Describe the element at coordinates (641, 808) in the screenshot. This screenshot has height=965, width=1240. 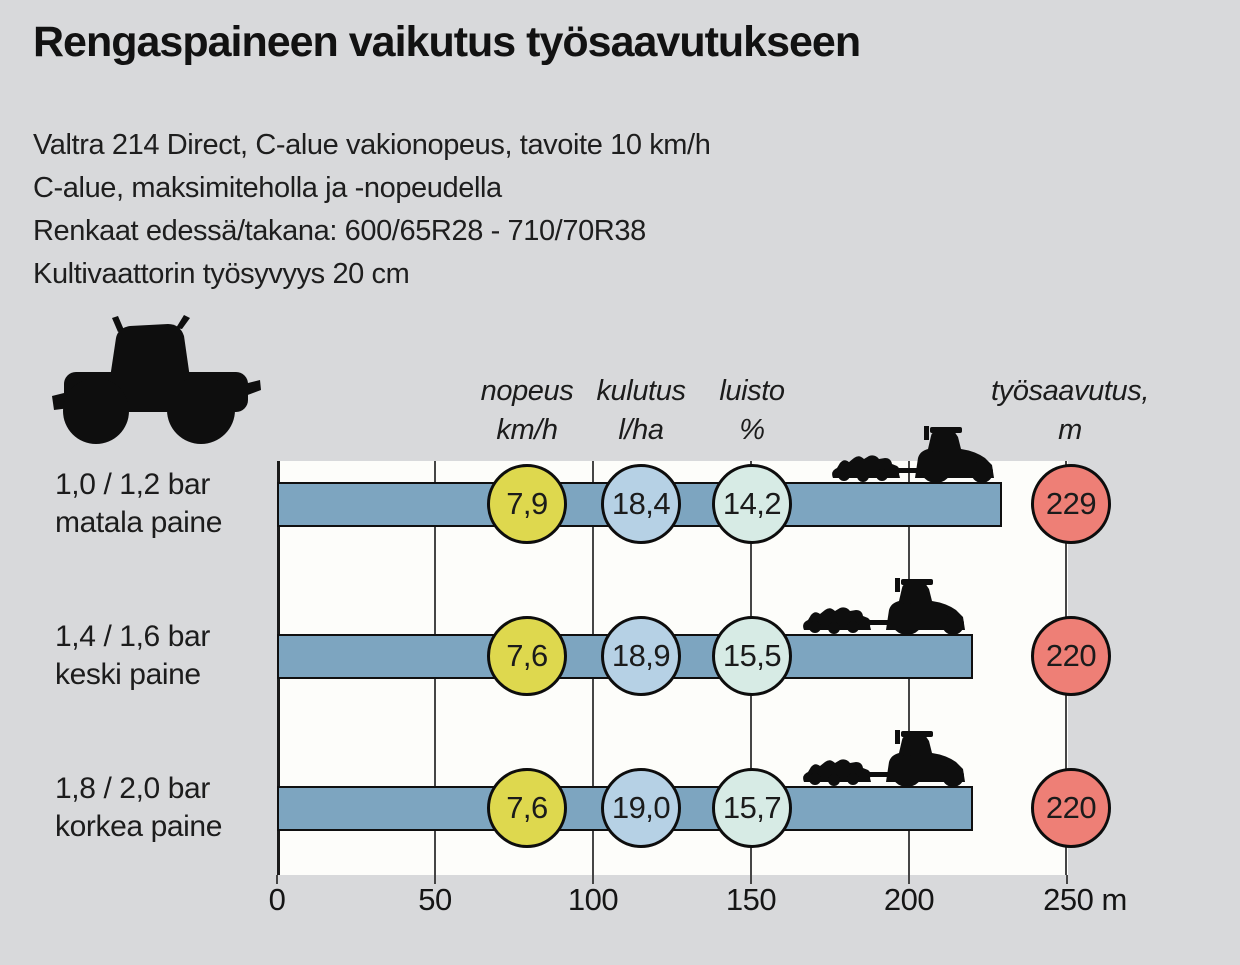
I see `kulutus-value-badge: 19,0` at that location.